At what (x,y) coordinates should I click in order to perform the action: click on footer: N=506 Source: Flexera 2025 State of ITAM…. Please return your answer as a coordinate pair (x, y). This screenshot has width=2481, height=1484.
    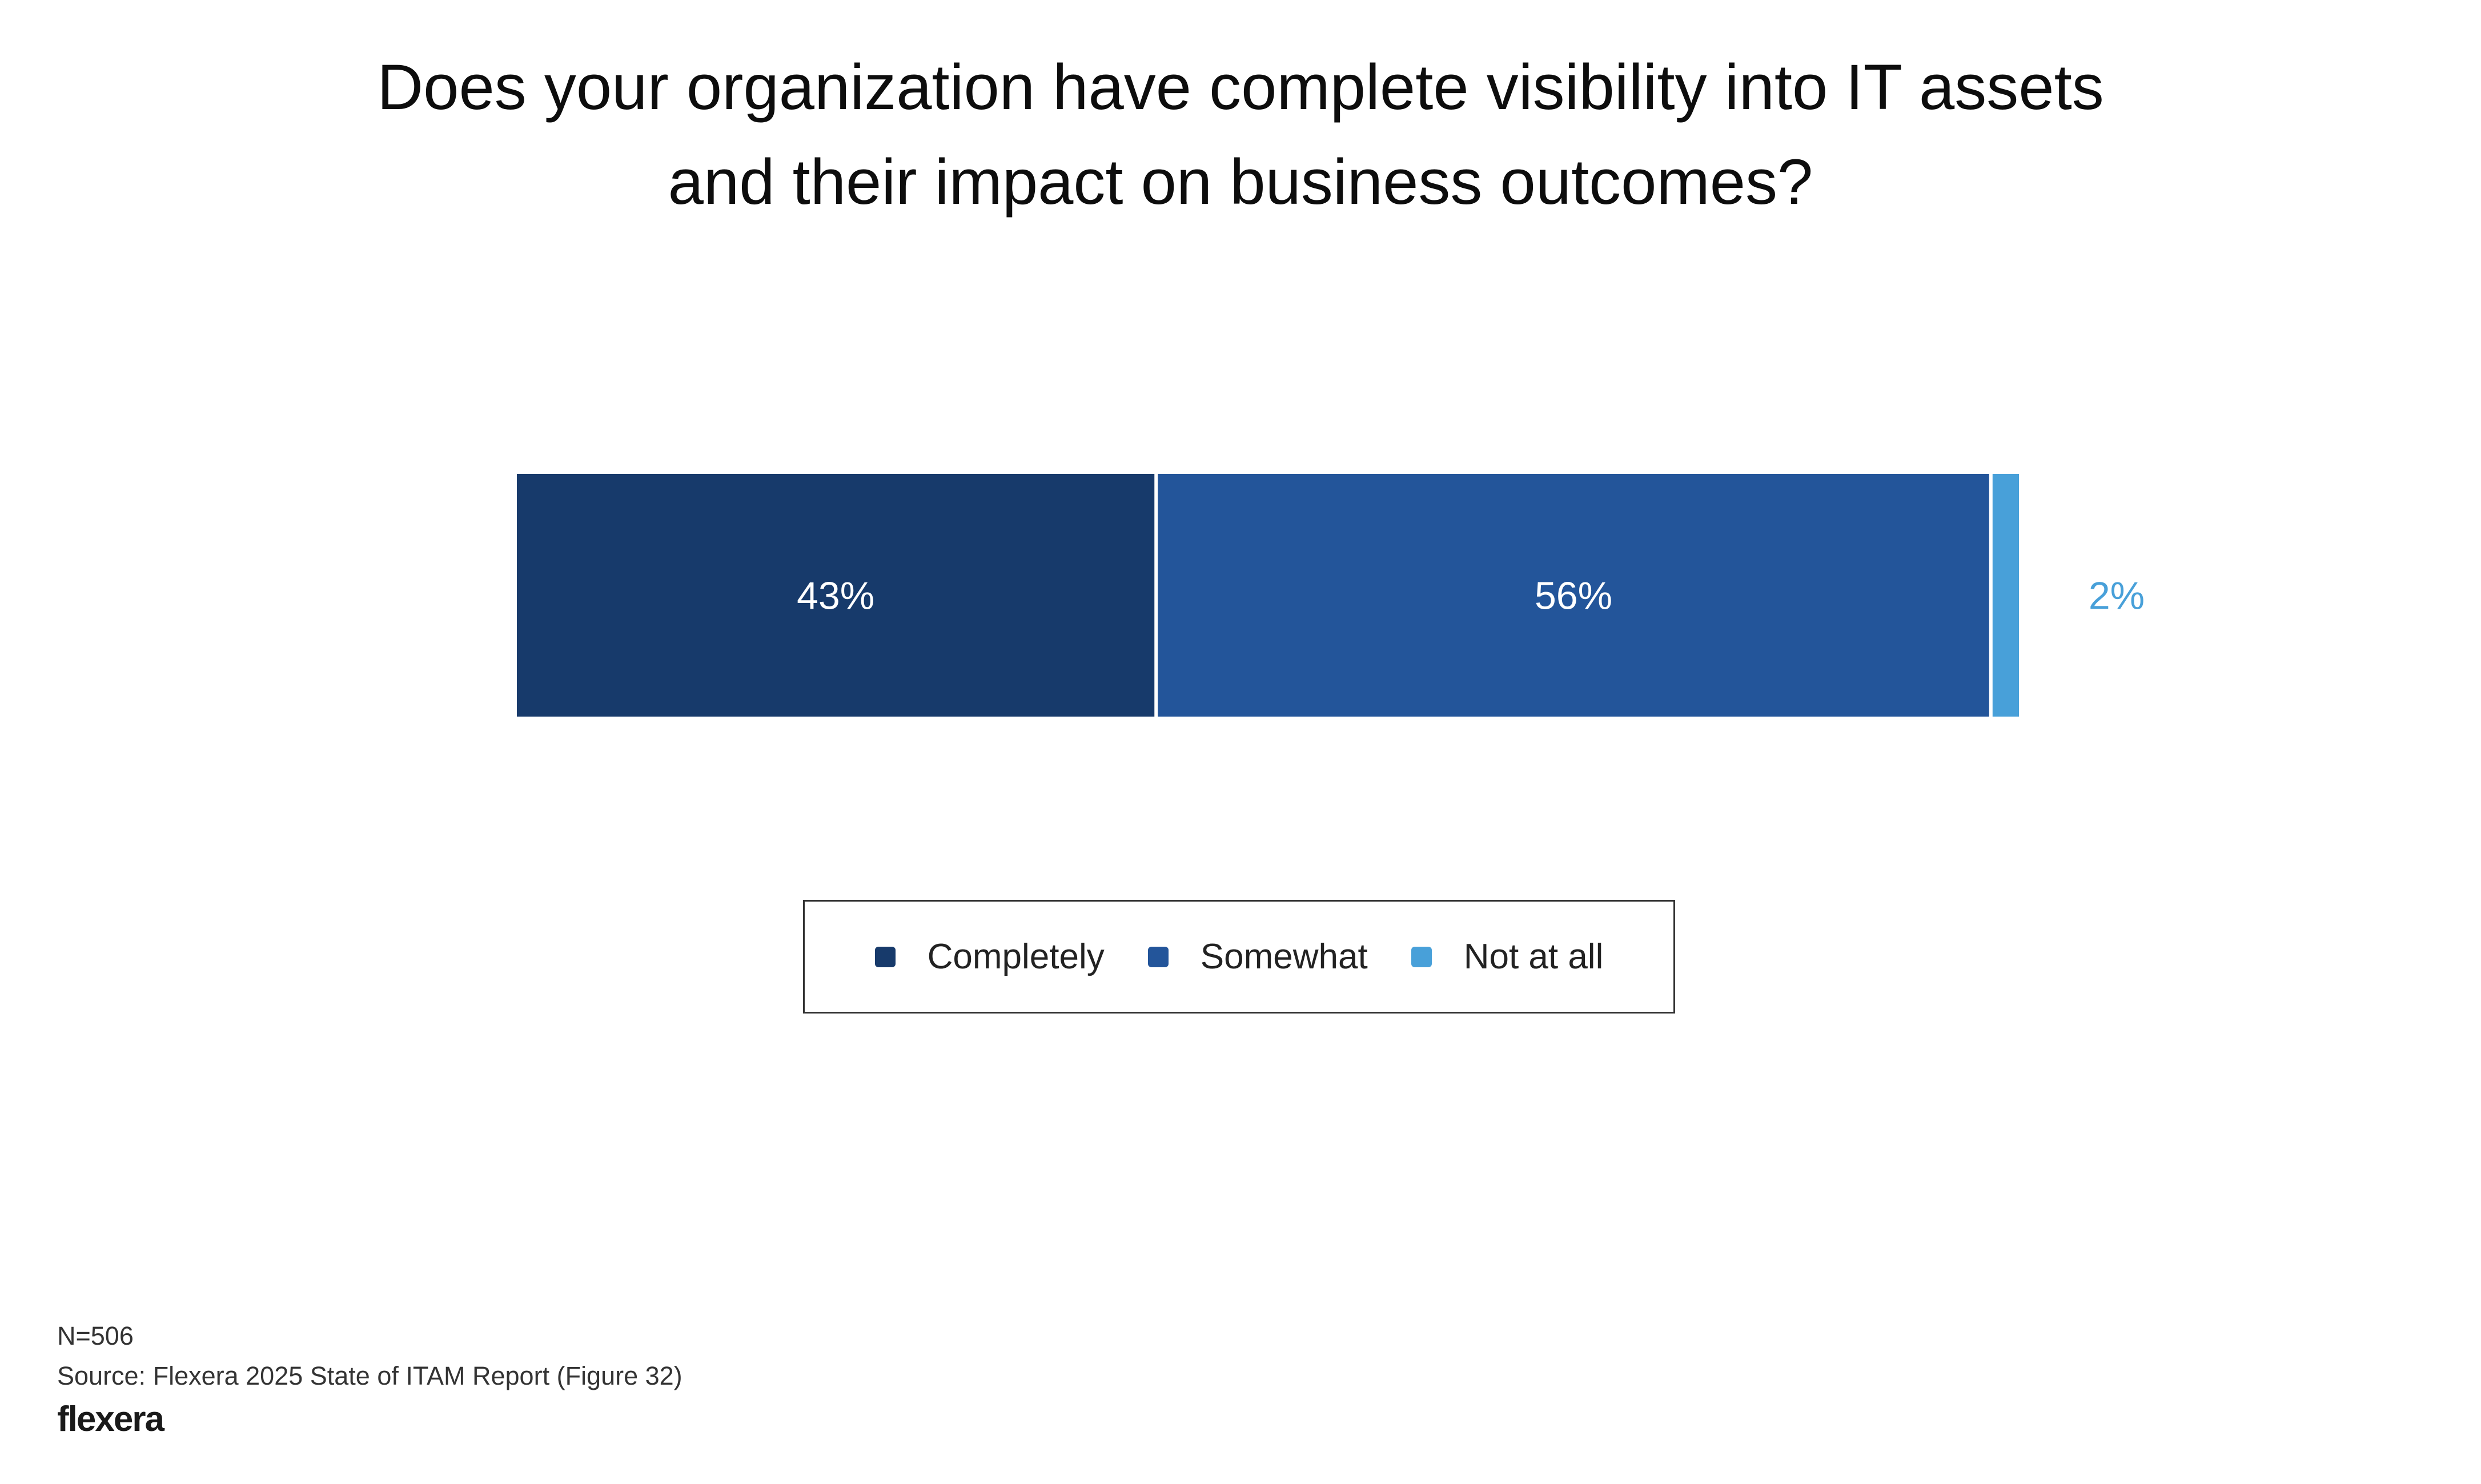
    Looking at the image, I should click on (370, 1356).